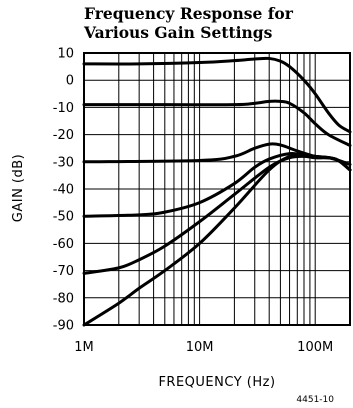  I want to click on figure-number: 4451-10, so click(315, 400).